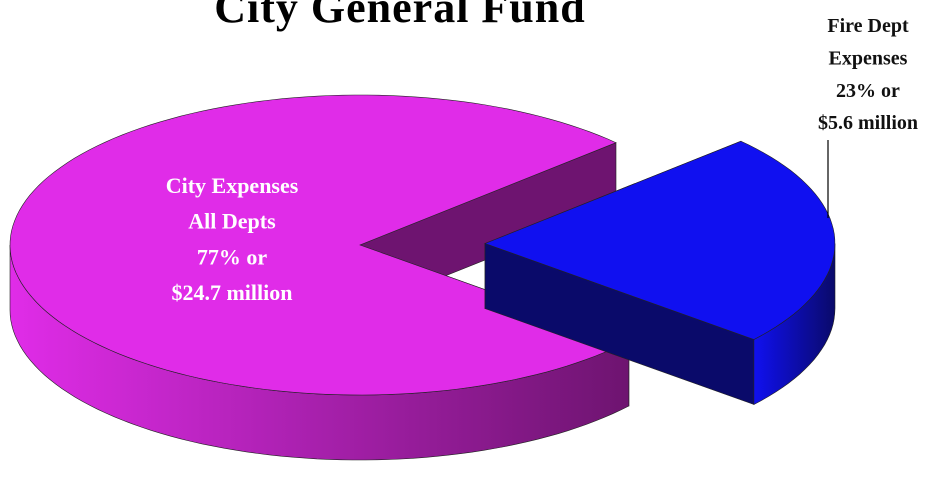 Image resolution: width=943 pixels, height=485 pixels. Describe the element at coordinates (868, 91) in the screenshot. I see `slice-label: 23% or` at that location.